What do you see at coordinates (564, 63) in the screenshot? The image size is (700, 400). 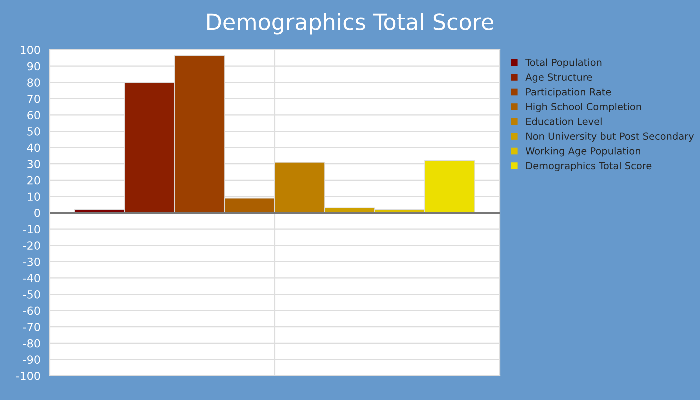 I see `legend-label: Total Population` at bounding box center [564, 63].